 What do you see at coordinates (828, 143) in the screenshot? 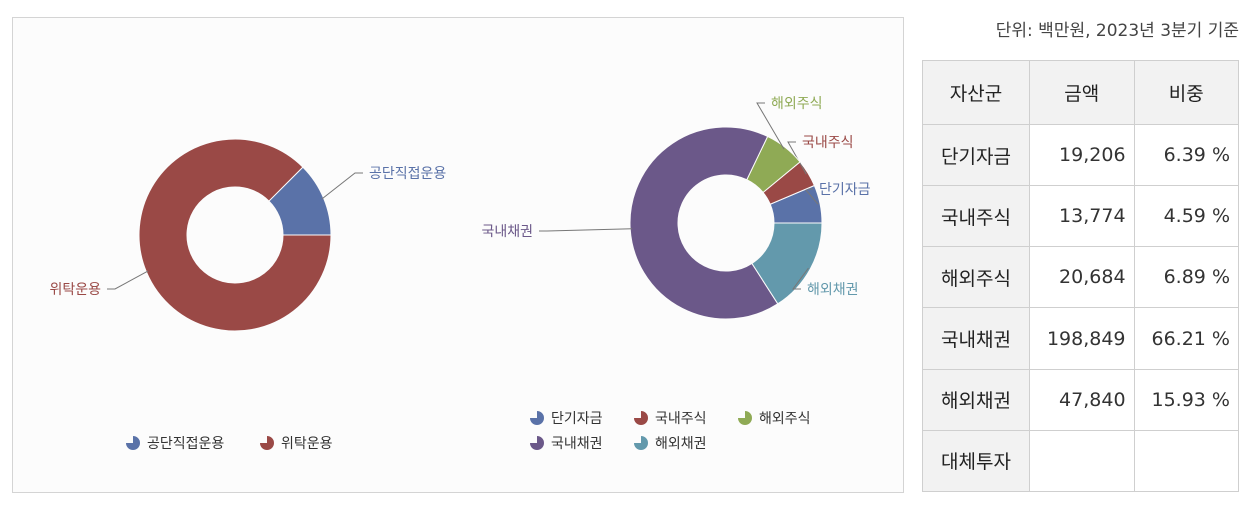
I see `slice-label-국내주식: 국내주식` at bounding box center [828, 143].